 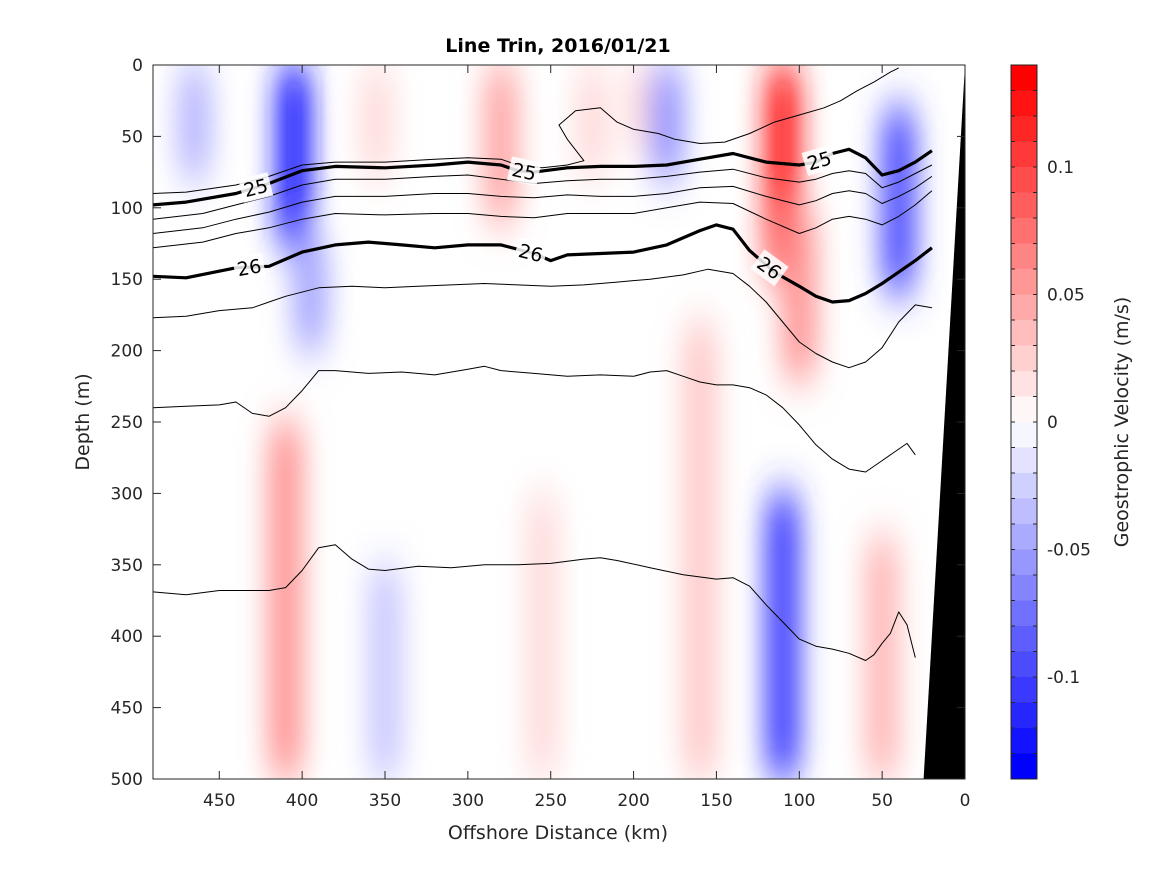 I want to click on y-tick-label: 0, so click(x=137, y=66).